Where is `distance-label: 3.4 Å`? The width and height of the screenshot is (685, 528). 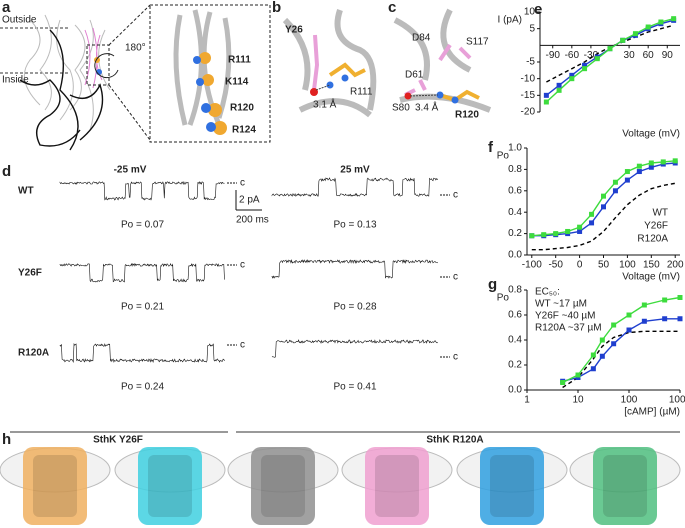 distance-label: 3.4 Å is located at coordinates (427, 107).